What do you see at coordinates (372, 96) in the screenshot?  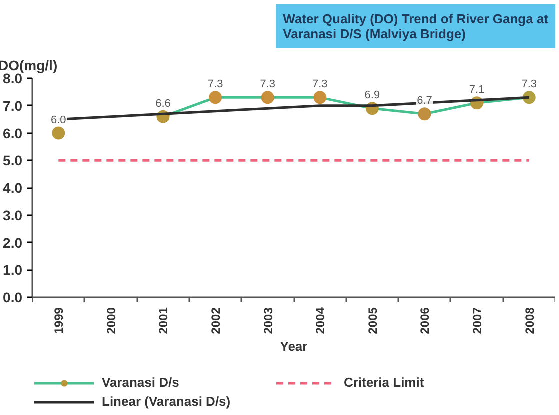 I see `data-label: 6.9` at bounding box center [372, 96].